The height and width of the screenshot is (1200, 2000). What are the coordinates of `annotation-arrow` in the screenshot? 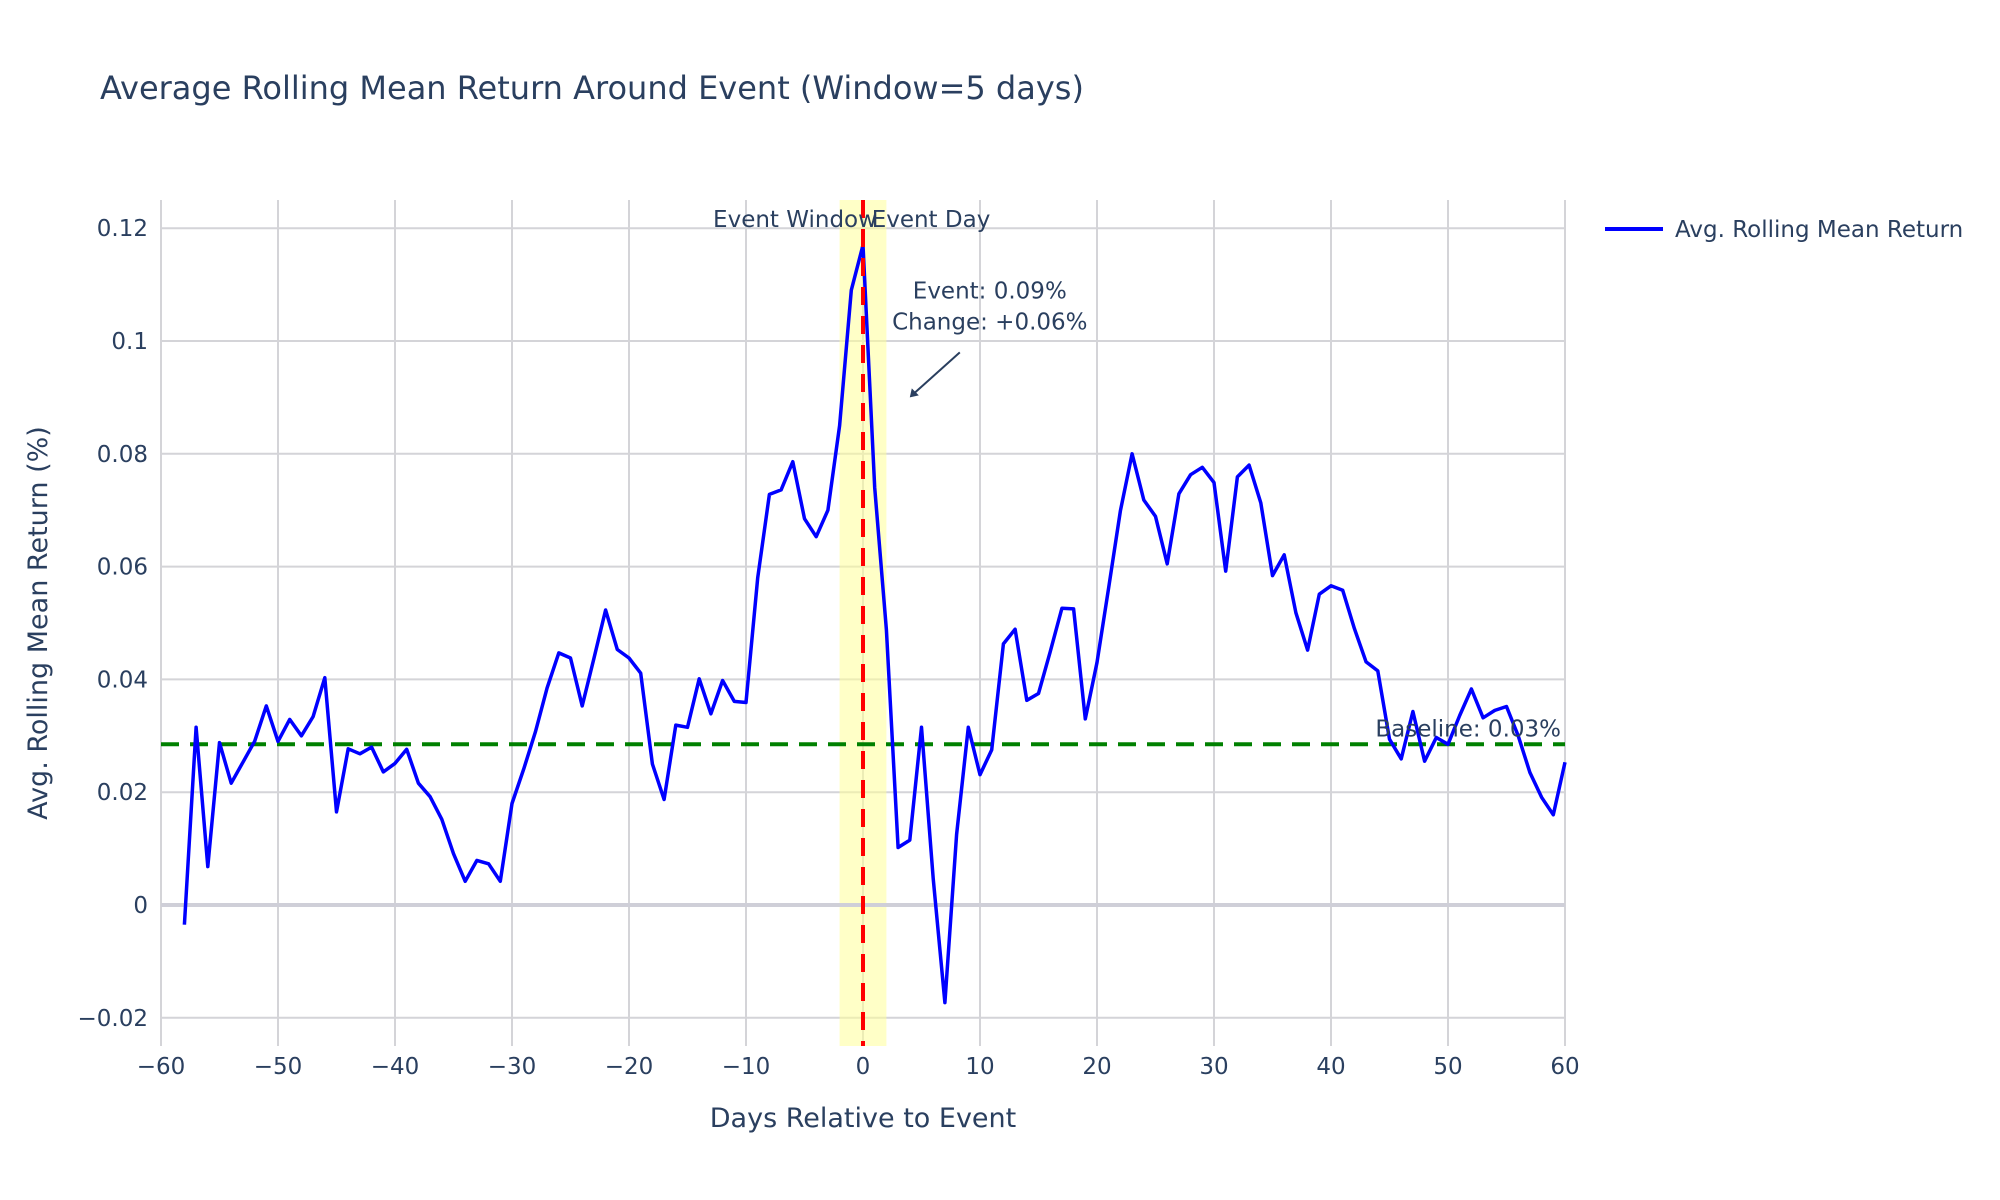 It's located at (936, 374).